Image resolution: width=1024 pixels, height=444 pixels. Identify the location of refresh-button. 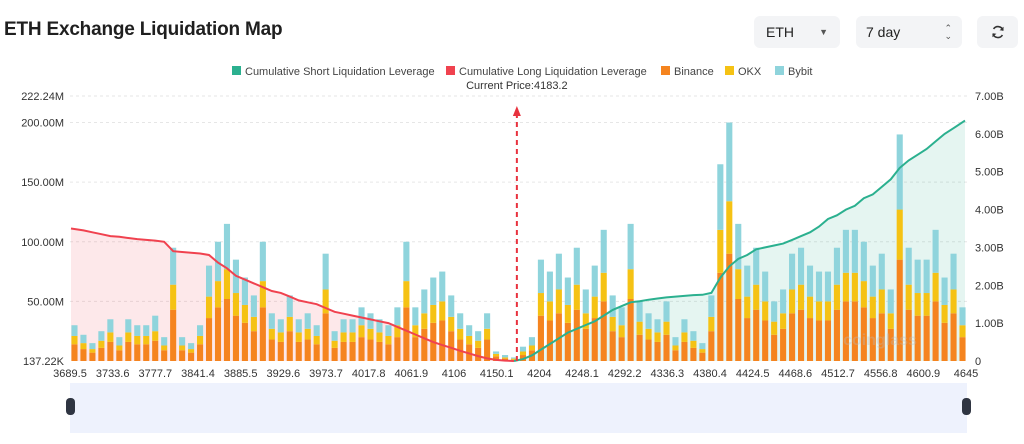
(997, 32).